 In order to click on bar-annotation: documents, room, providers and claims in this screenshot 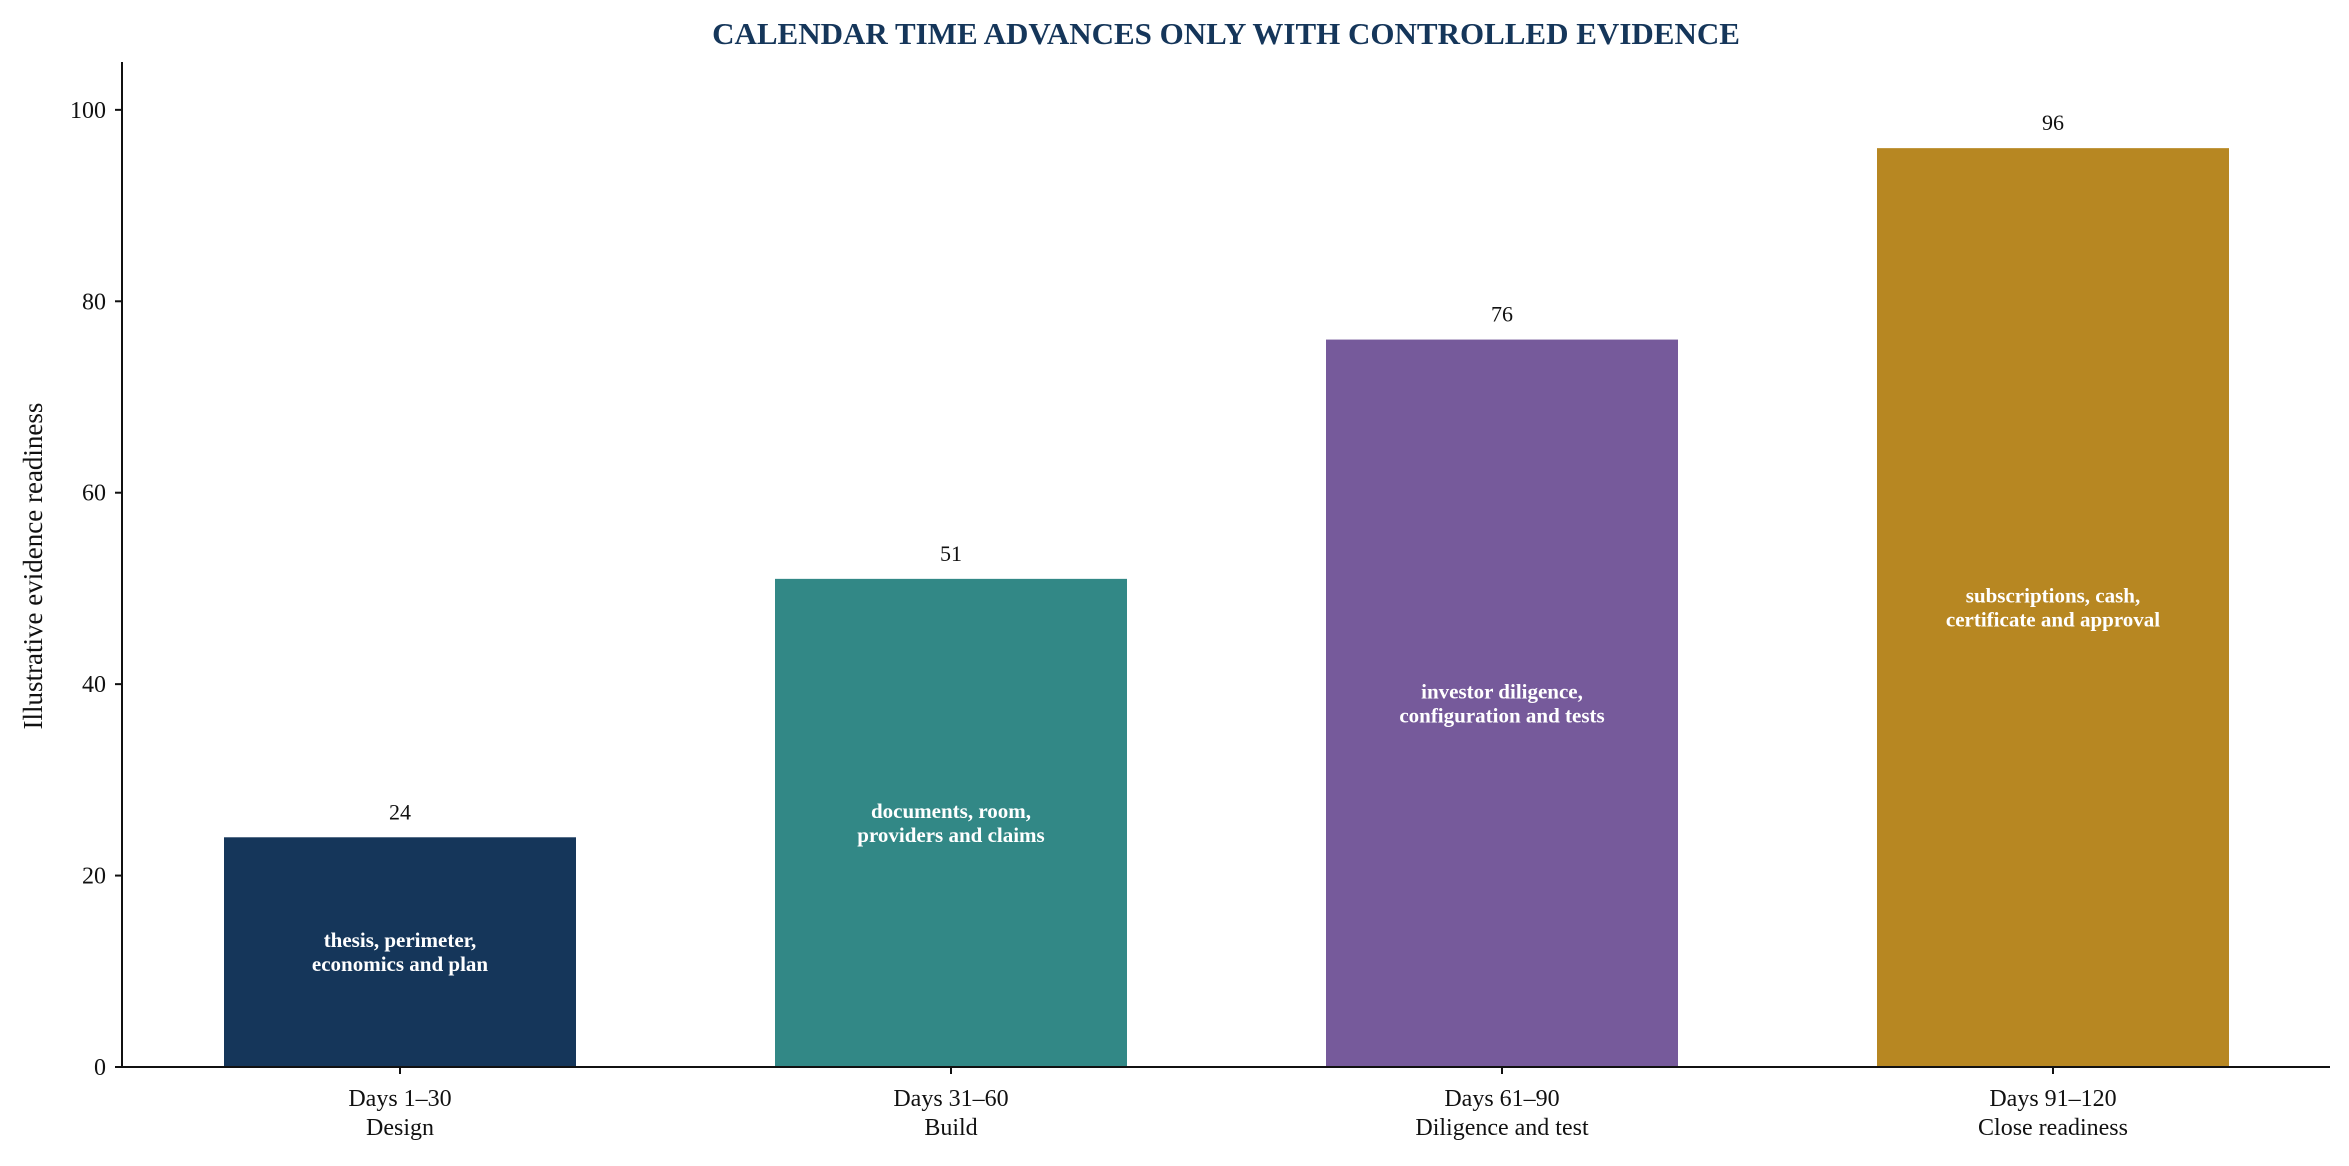, I will do `click(950, 823)`.